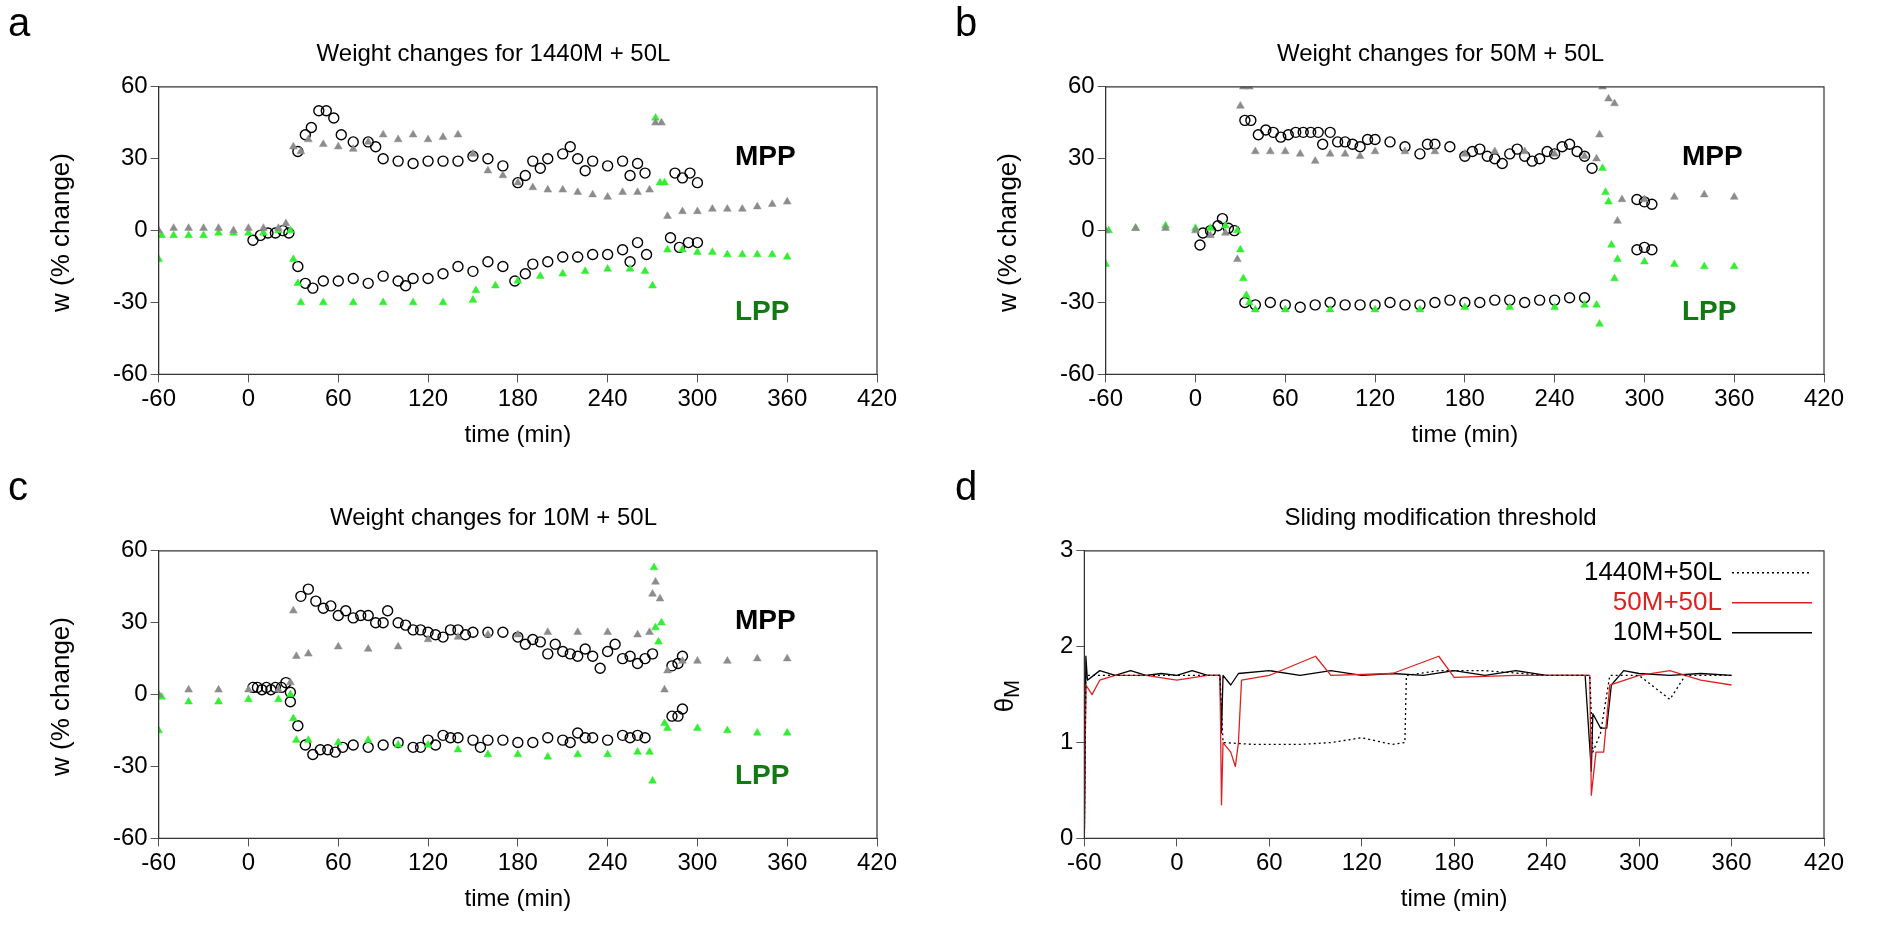 The width and height of the screenshot is (1895, 929). I want to click on chart-title: Weight changes for 1440M + 50L, so click(493, 53).